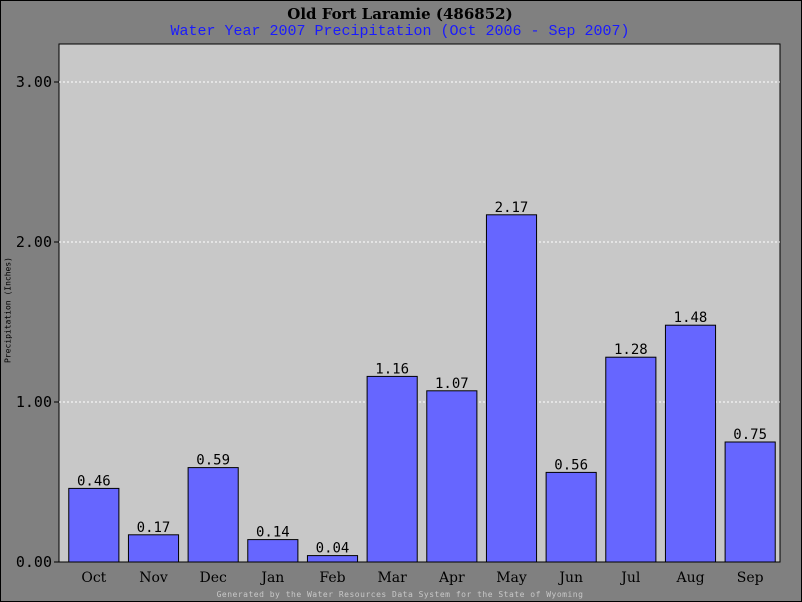  I want to click on bar-value-label: 0.56, so click(571, 465).